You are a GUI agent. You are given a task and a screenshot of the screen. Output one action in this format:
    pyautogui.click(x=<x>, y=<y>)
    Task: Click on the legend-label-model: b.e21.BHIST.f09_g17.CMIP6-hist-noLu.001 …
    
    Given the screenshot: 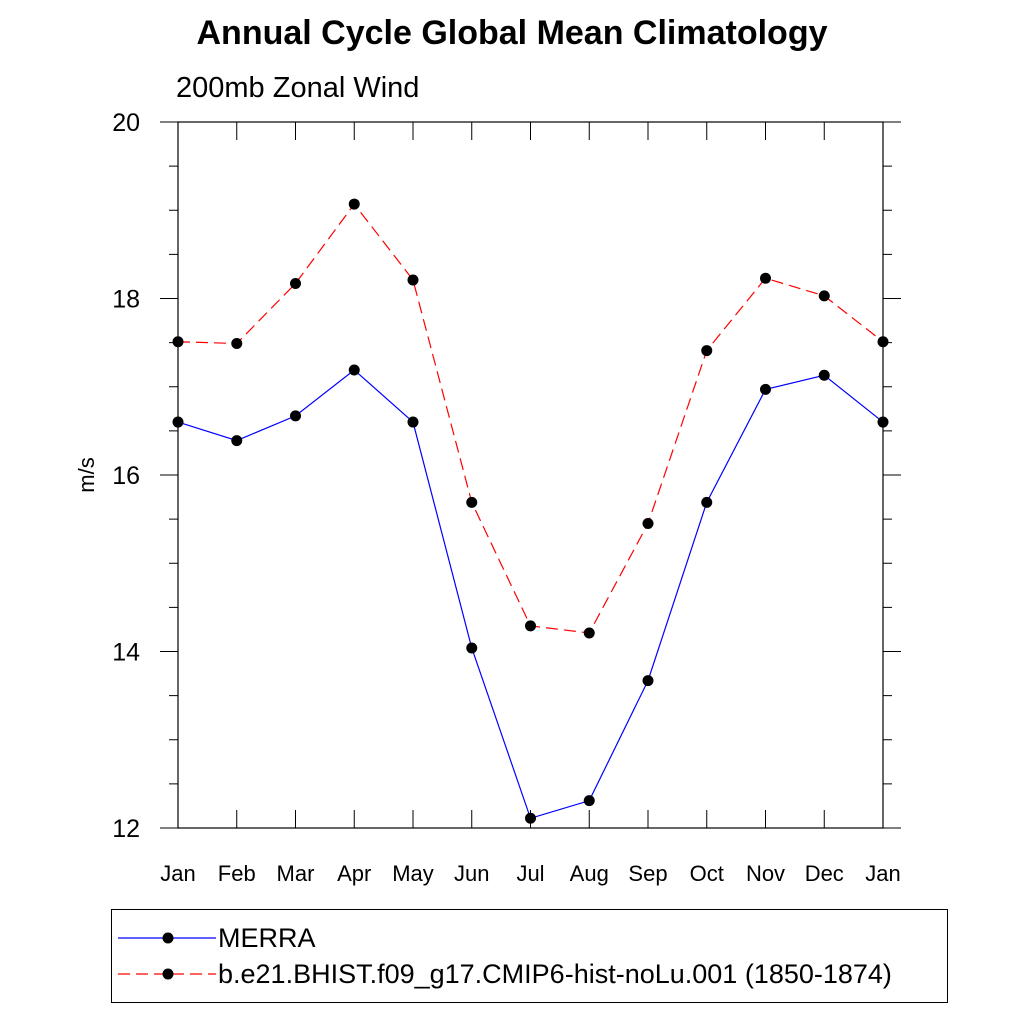 What is the action you would take?
    pyautogui.click(x=555, y=974)
    